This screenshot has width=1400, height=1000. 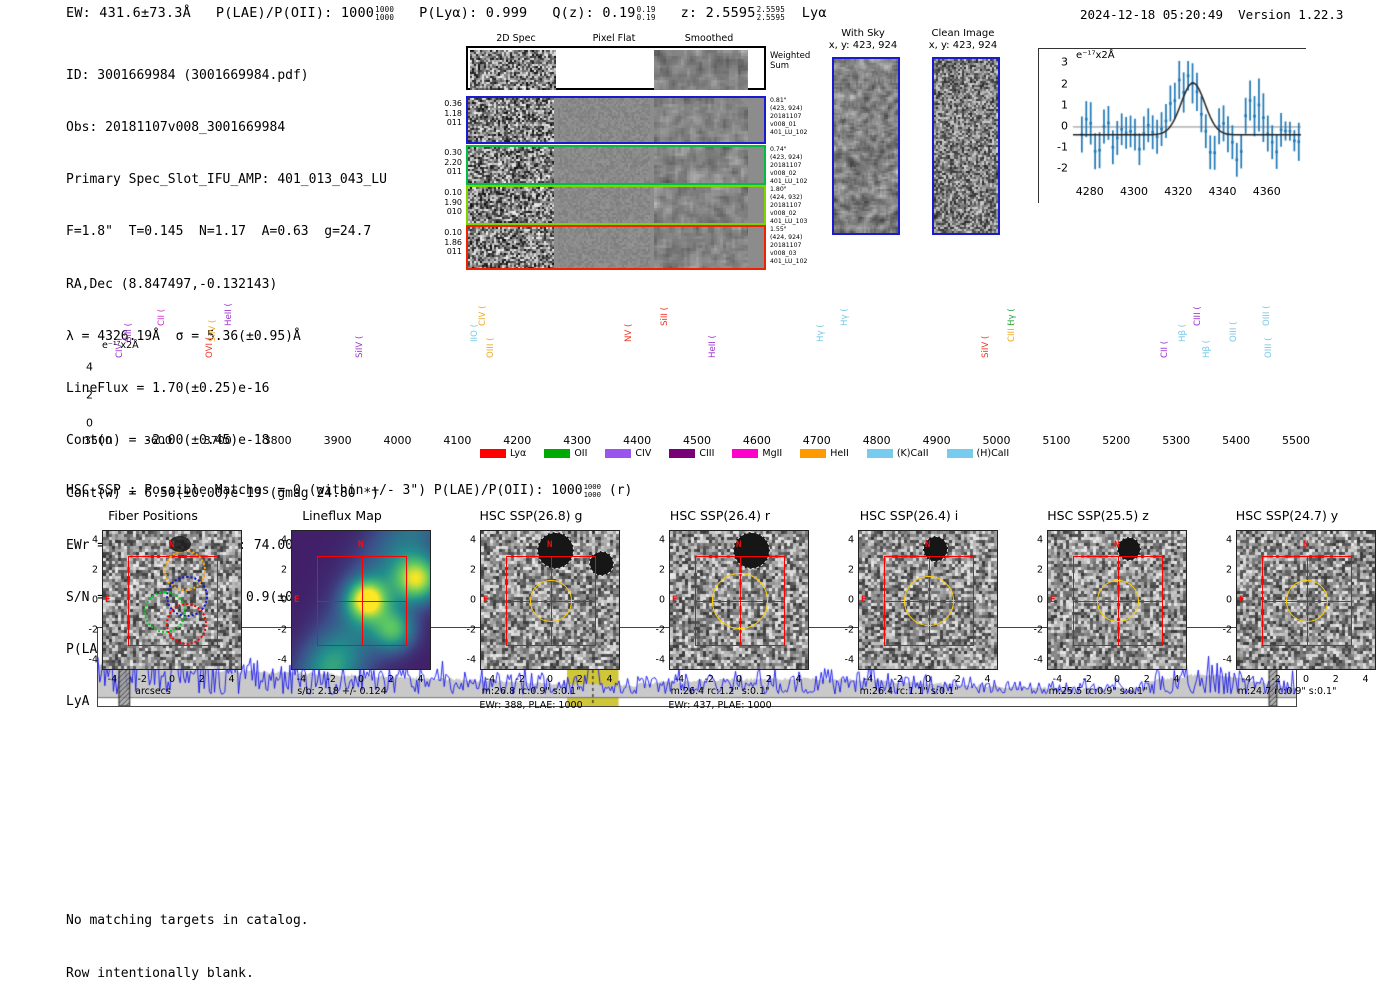 I want to click on sky-title-text: Clean Image, so click(x=963, y=33).